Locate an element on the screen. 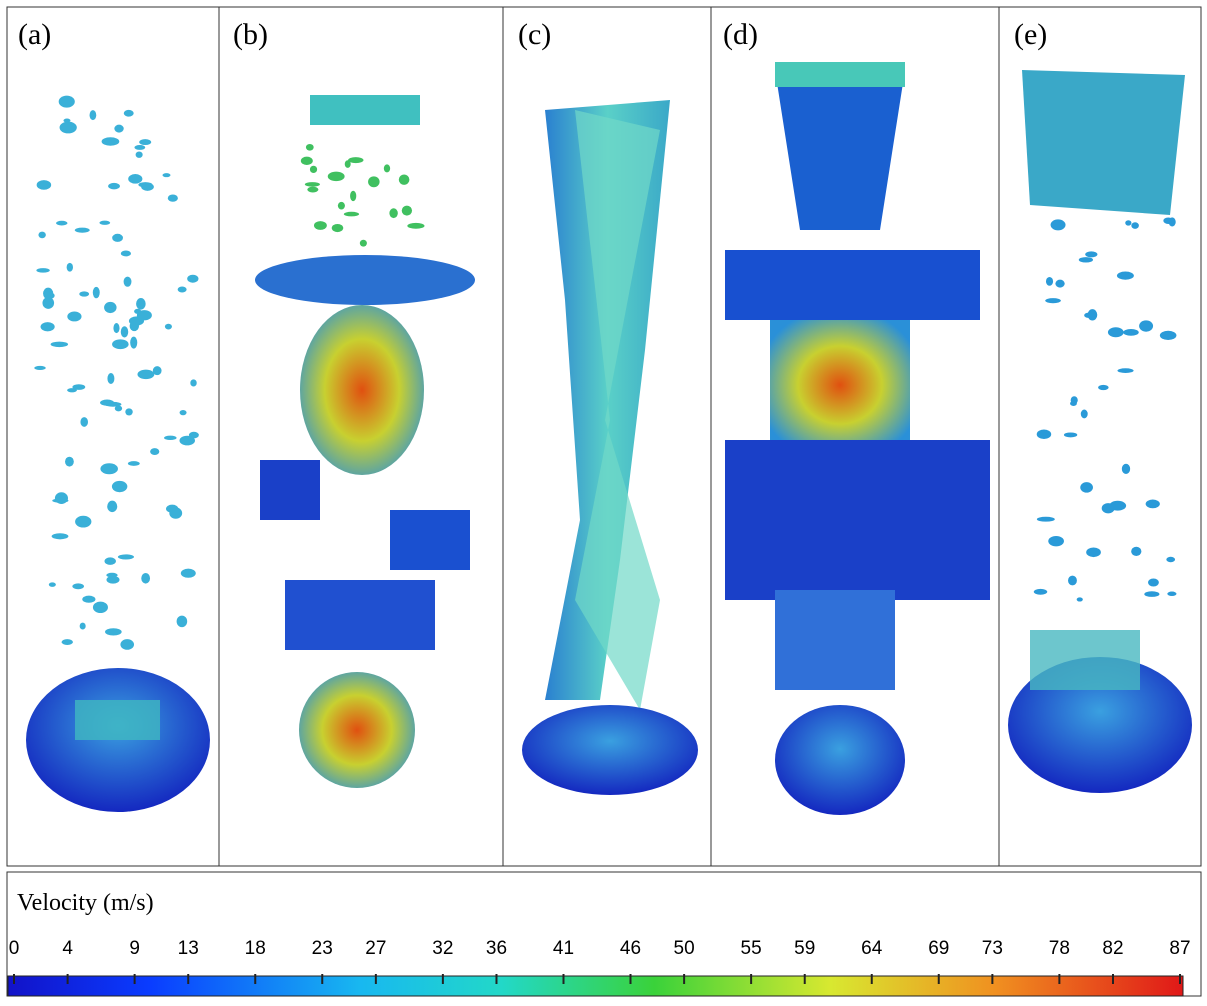 The height and width of the screenshot is (1006, 1207). tick-label: 18 is located at coordinates (255, 948).